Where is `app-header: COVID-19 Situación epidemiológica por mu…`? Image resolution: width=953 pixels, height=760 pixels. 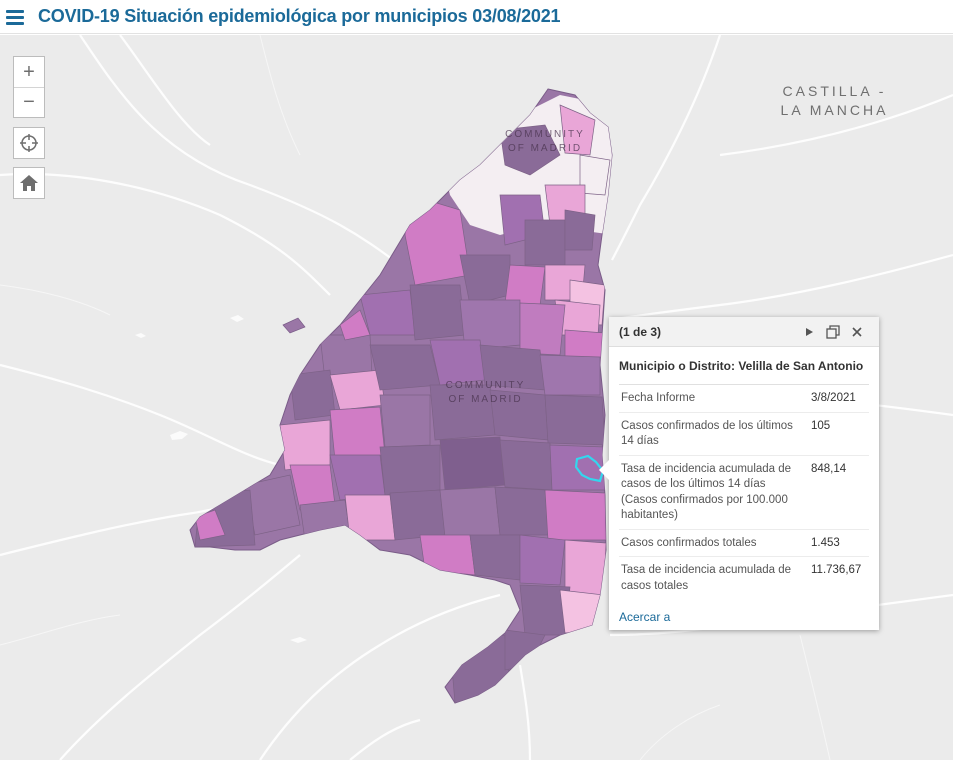 app-header: COVID-19 Situación epidemiológica por mu… is located at coordinates (476, 17).